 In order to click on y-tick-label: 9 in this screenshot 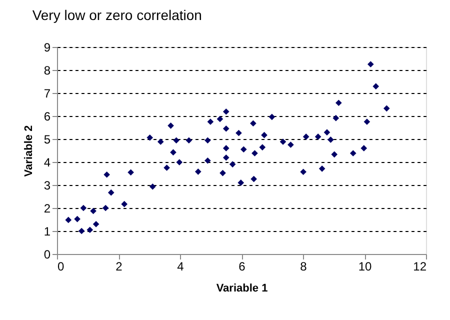, I will do `click(47, 47)`.